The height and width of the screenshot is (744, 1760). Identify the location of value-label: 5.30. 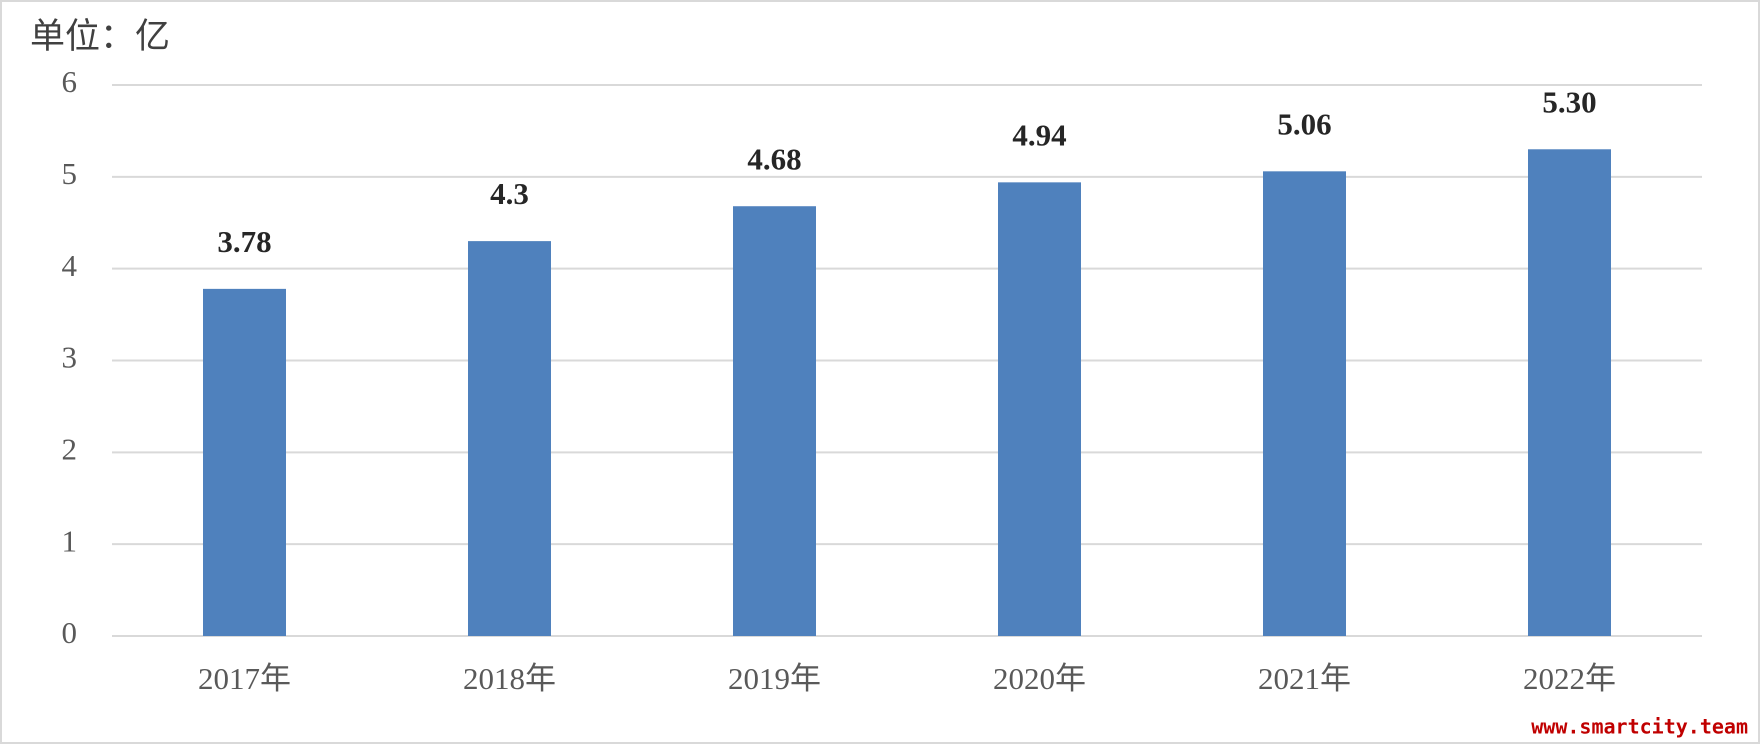
(1569, 101).